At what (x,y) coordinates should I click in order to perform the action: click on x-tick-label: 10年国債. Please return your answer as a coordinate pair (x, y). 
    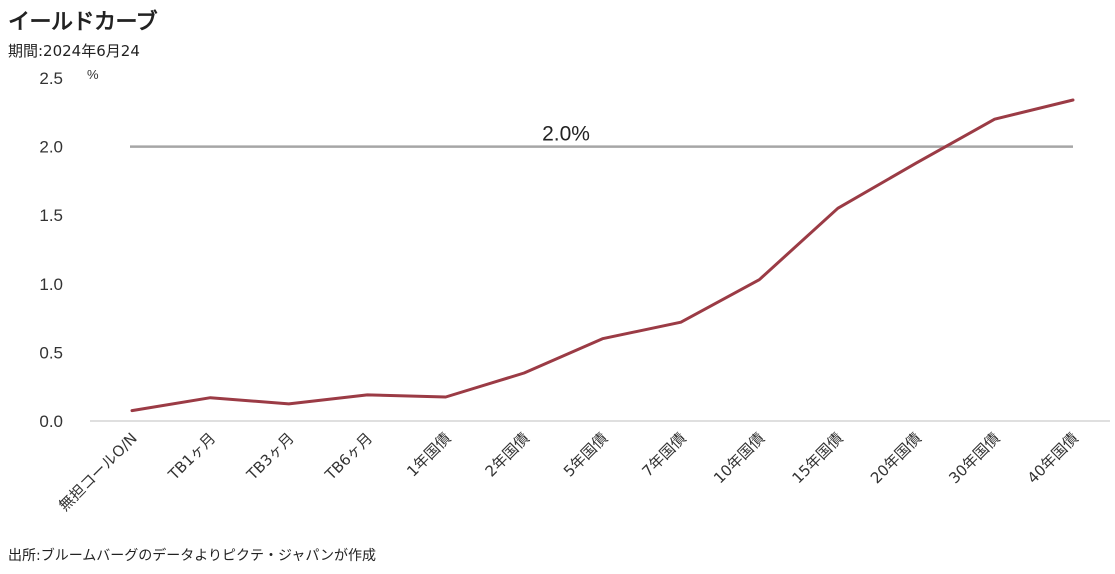
    Looking at the image, I should click on (739, 458).